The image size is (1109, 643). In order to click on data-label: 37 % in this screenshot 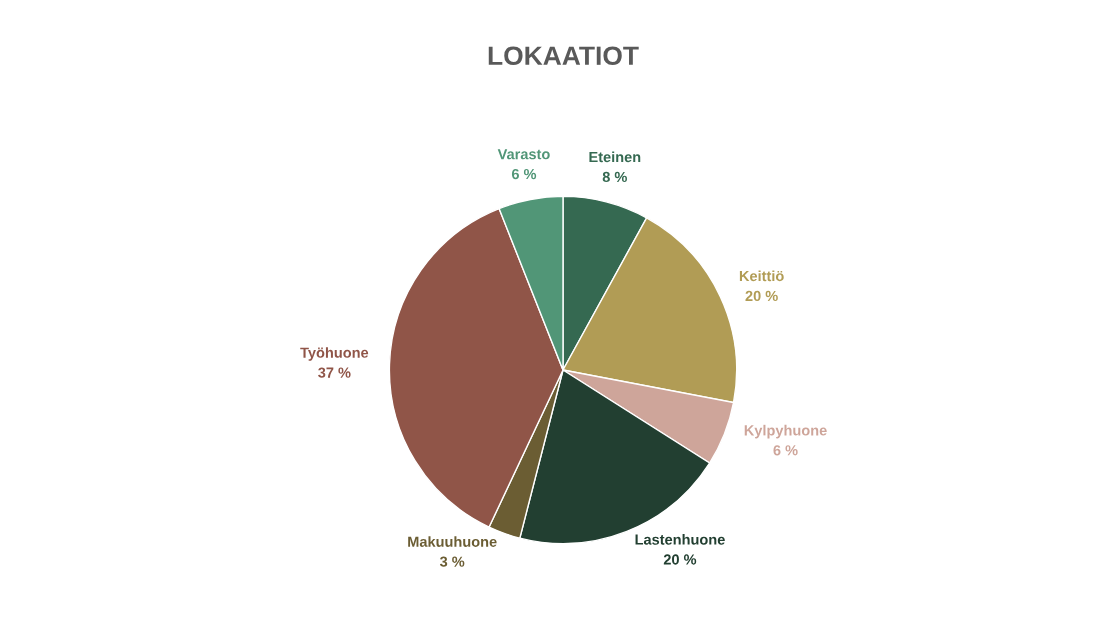, I will do `click(334, 372)`.